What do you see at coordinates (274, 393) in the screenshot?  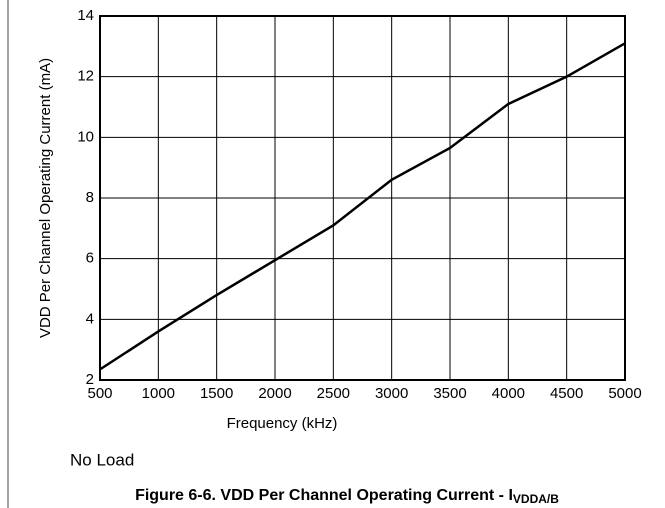 I see `x-tick-label: 2000` at bounding box center [274, 393].